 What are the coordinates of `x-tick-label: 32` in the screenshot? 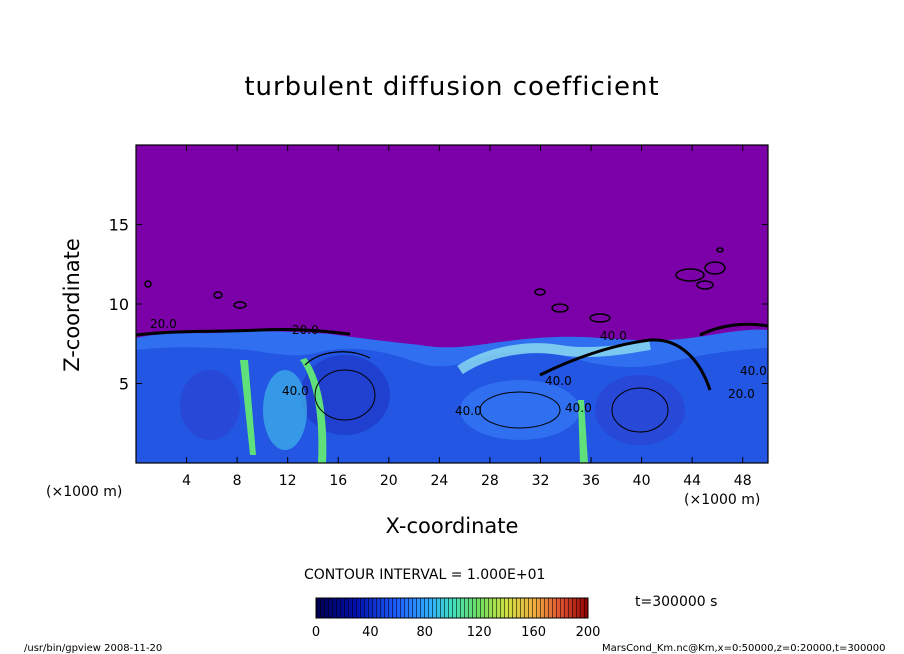 It's located at (541, 481).